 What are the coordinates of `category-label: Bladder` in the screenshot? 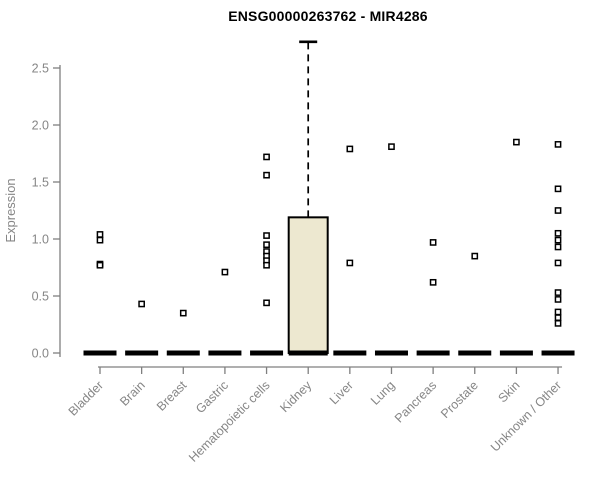 It's located at (86, 398).